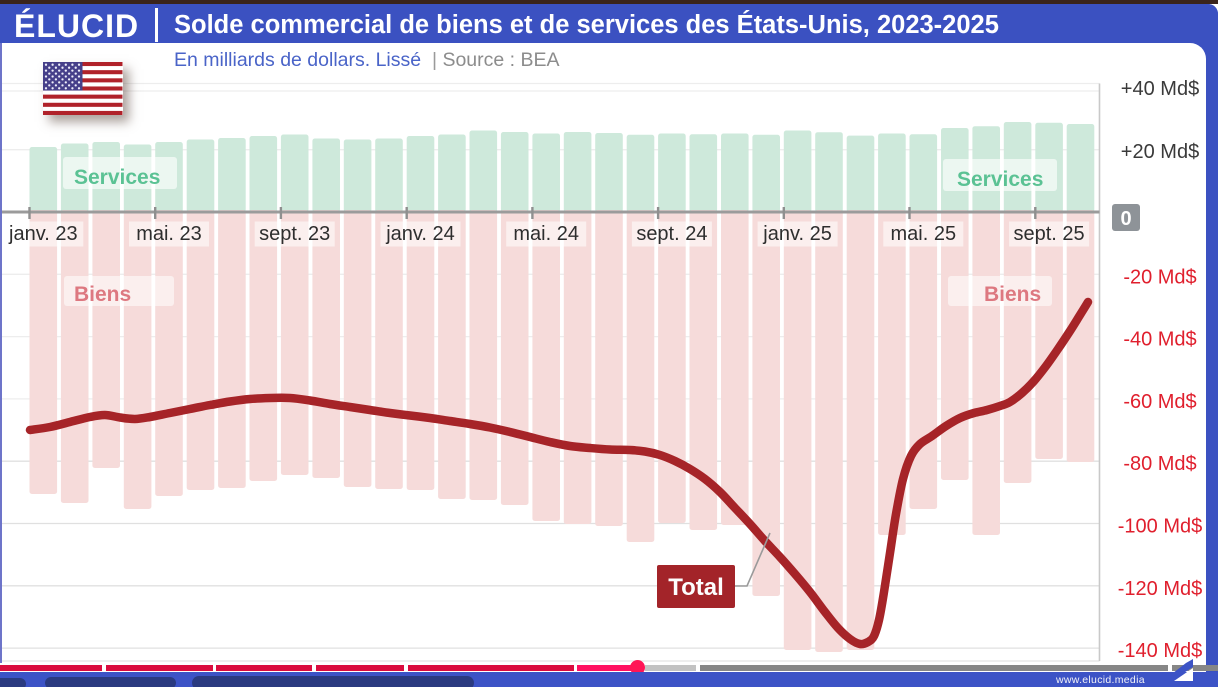  What do you see at coordinates (1160, 152) in the screenshot?
I see `svg-text: +20 Md$` at bounding box center [1160, 152].